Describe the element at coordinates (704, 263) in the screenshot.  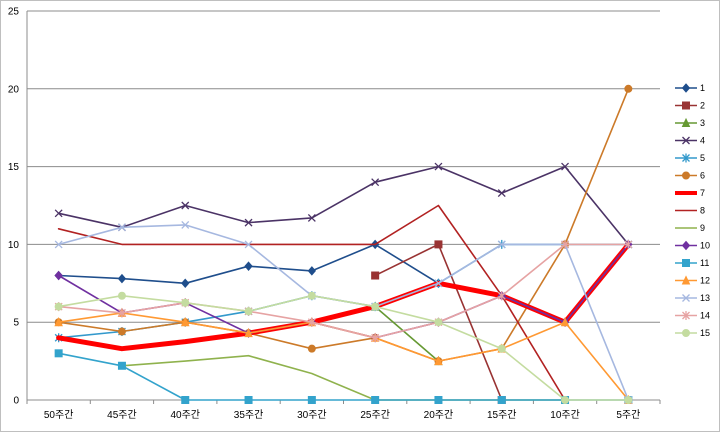
I see `legend-label: 11` at that location.